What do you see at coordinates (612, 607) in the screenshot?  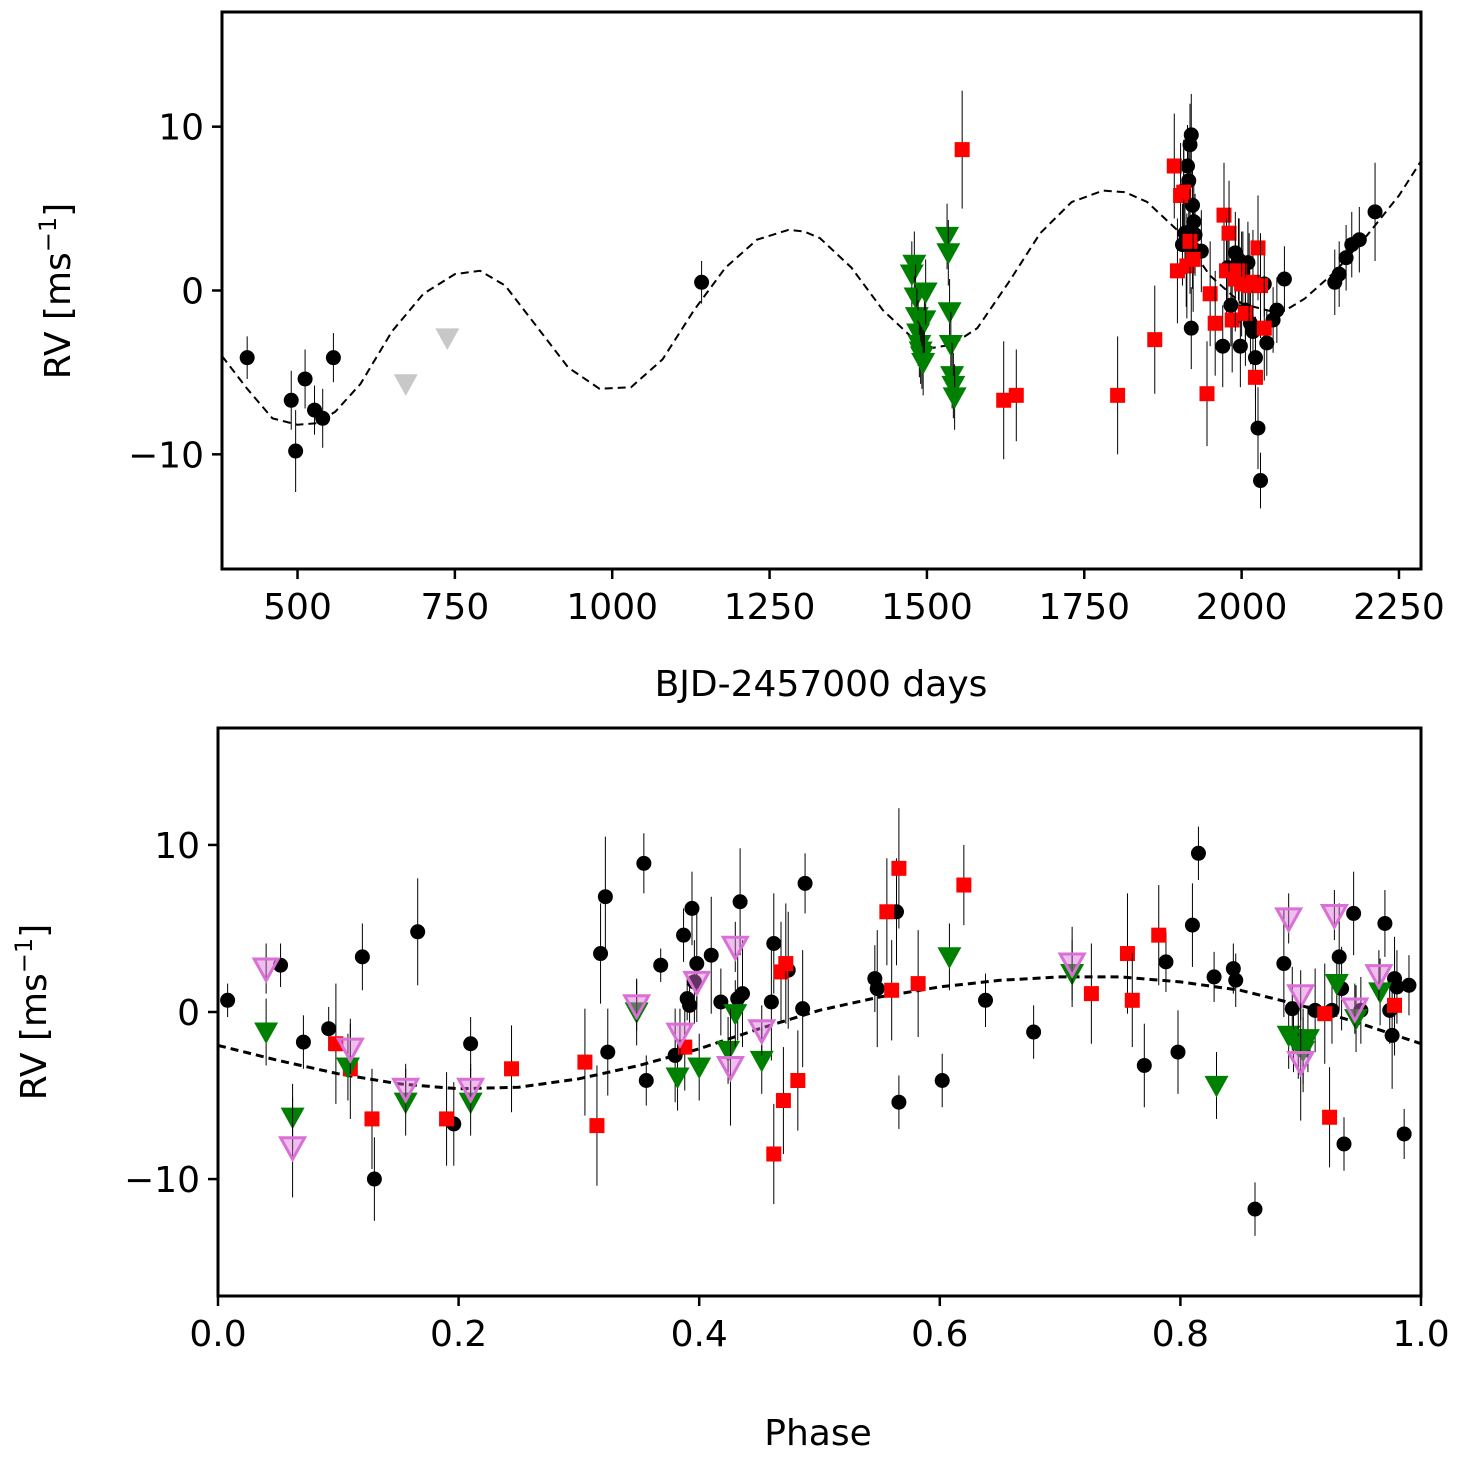 I see `top-x-tick-label: 1000` at bounding box center [612, 607].